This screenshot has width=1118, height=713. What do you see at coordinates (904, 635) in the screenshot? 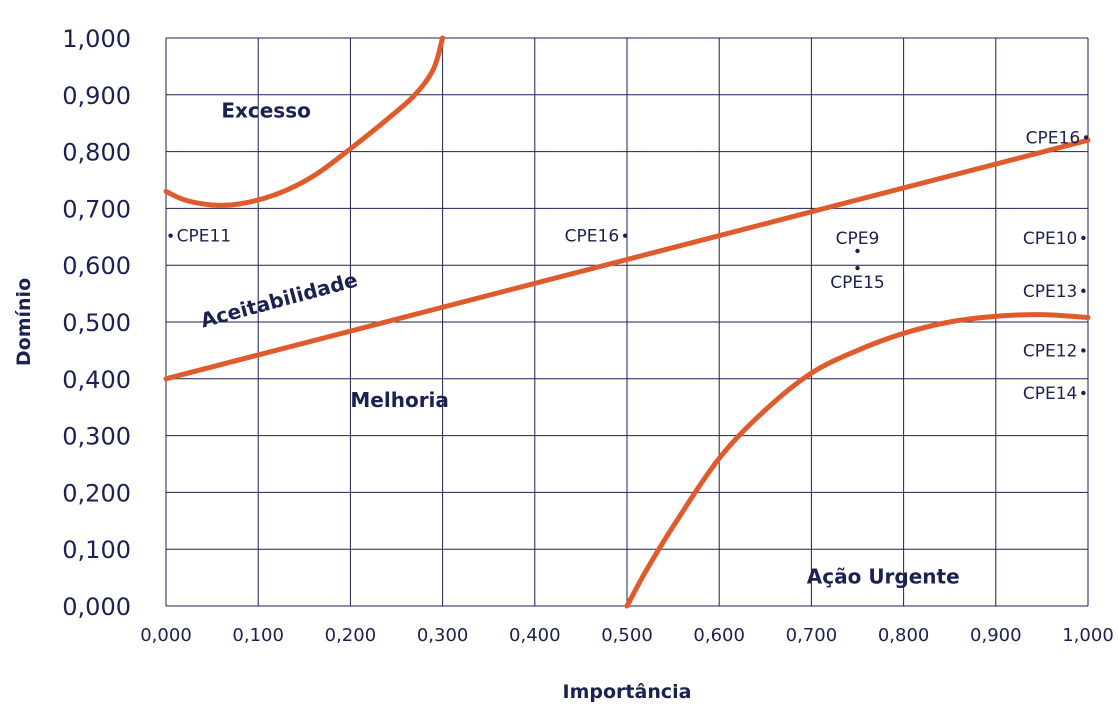
I see `x-tick-label: 0,800` at bounding box center [904, 635].